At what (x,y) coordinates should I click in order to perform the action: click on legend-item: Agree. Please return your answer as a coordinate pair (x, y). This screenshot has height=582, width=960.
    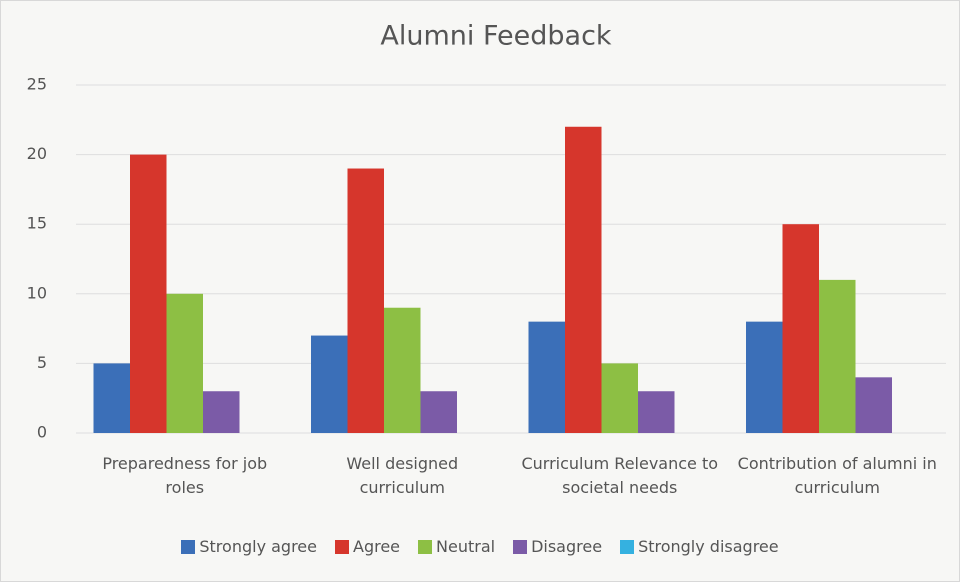
    Looking at the image, I should click on (367, 546).